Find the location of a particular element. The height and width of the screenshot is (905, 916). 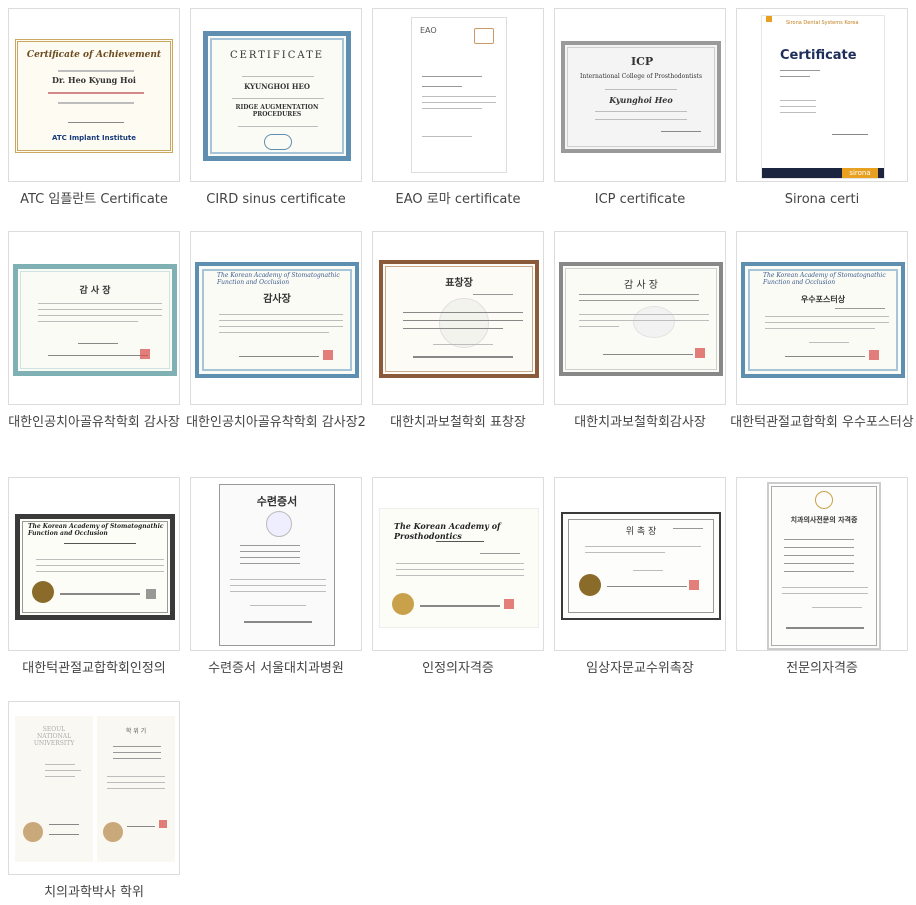

certificate-art-title: ICP is located at coordinates (642, 61).